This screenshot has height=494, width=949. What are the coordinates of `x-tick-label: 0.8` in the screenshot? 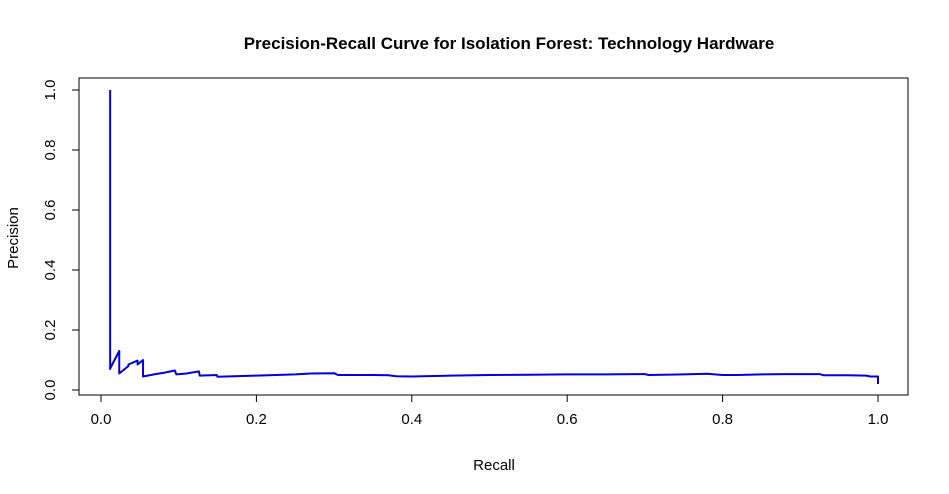 It's located at (722, 419).